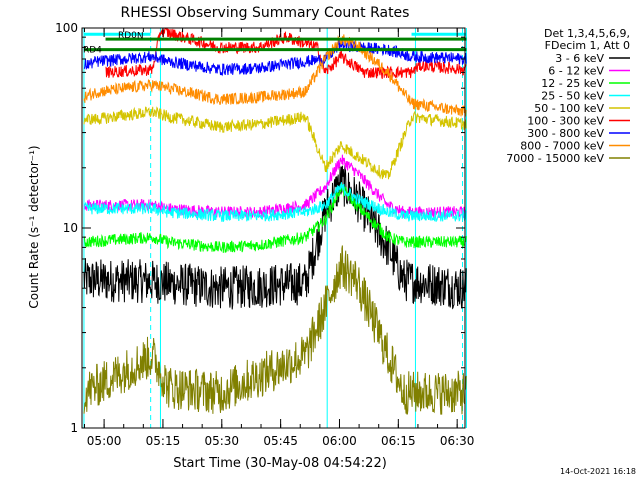 The height and width of the screenshot is (480, 640). Describe the element at coordinates (398, 441) in the screenshot. I see `x-tick-label: 06:15` at that location.